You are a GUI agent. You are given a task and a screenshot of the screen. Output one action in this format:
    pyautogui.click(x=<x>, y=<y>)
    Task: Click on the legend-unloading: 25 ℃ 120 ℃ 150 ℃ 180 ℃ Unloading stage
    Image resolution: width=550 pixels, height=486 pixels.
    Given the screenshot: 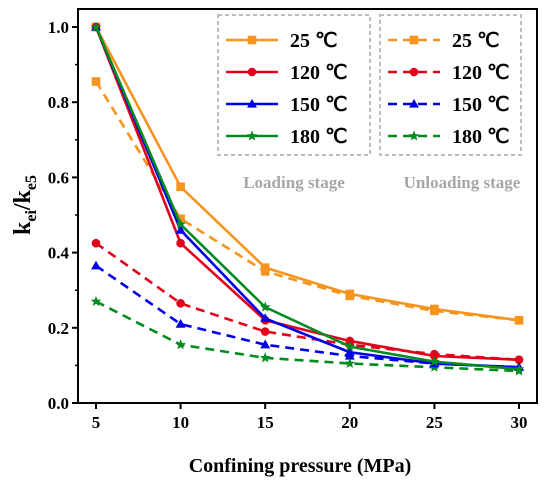 What is the action you would take?
    pyautogui.click(x=450, y=103)
    